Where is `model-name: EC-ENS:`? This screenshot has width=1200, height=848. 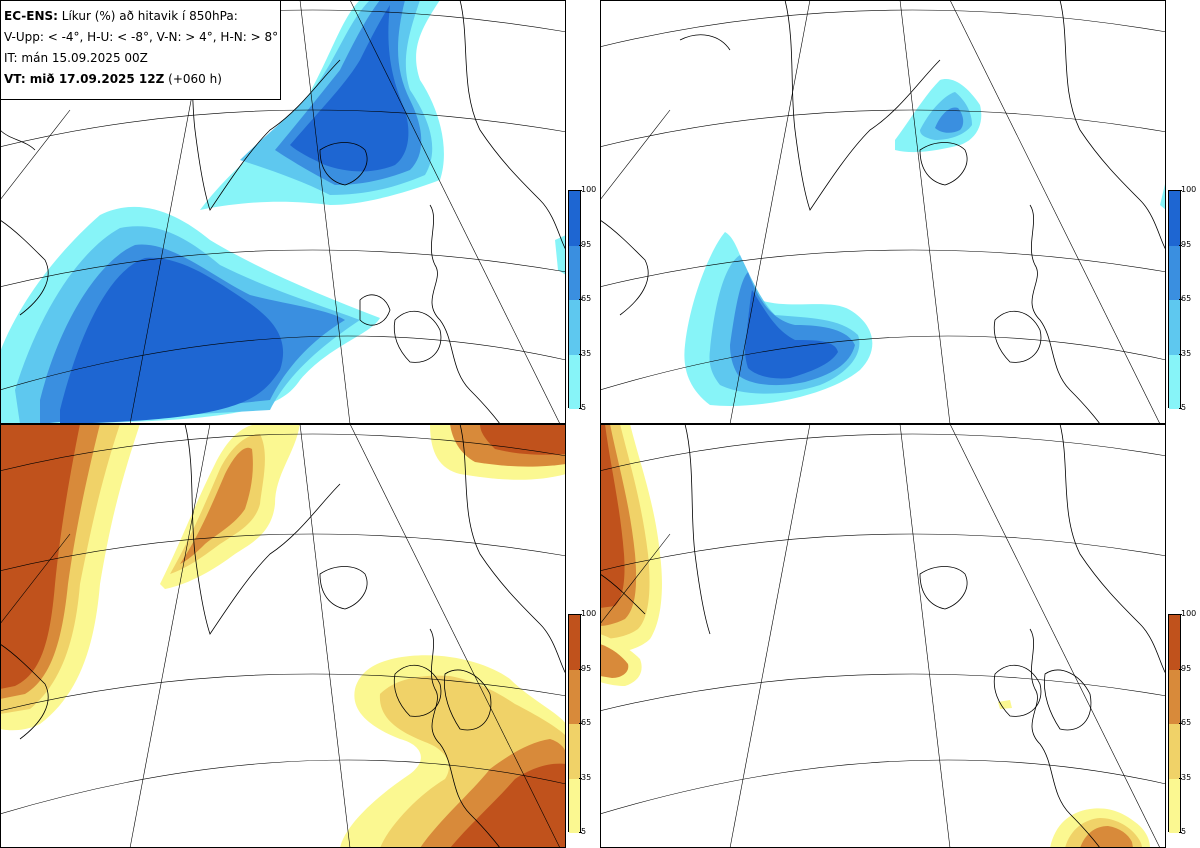 model-name: EC-ENS: is located at coordinates (31, 16).